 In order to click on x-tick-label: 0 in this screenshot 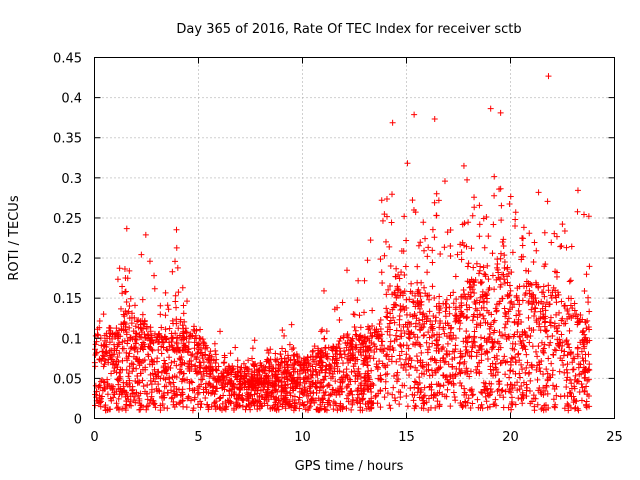, I will do `click(94, 437)`.